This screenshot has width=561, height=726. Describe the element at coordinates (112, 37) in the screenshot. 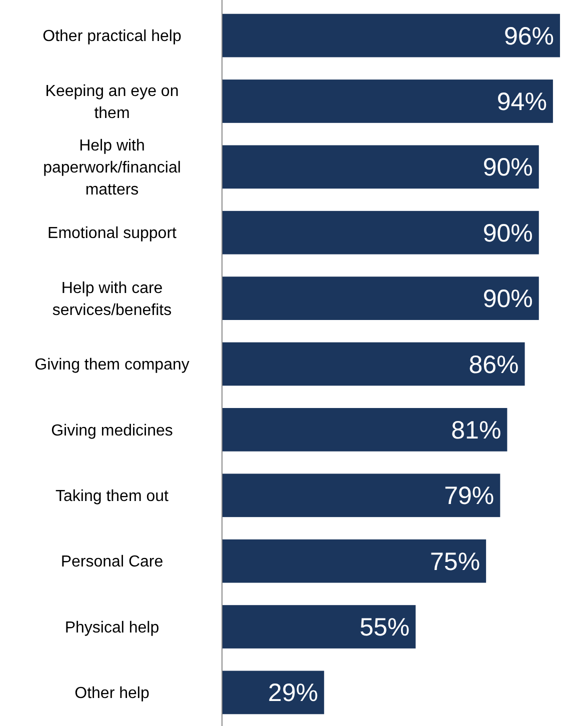

I see `y-tick-label: Other practical help` at that location.